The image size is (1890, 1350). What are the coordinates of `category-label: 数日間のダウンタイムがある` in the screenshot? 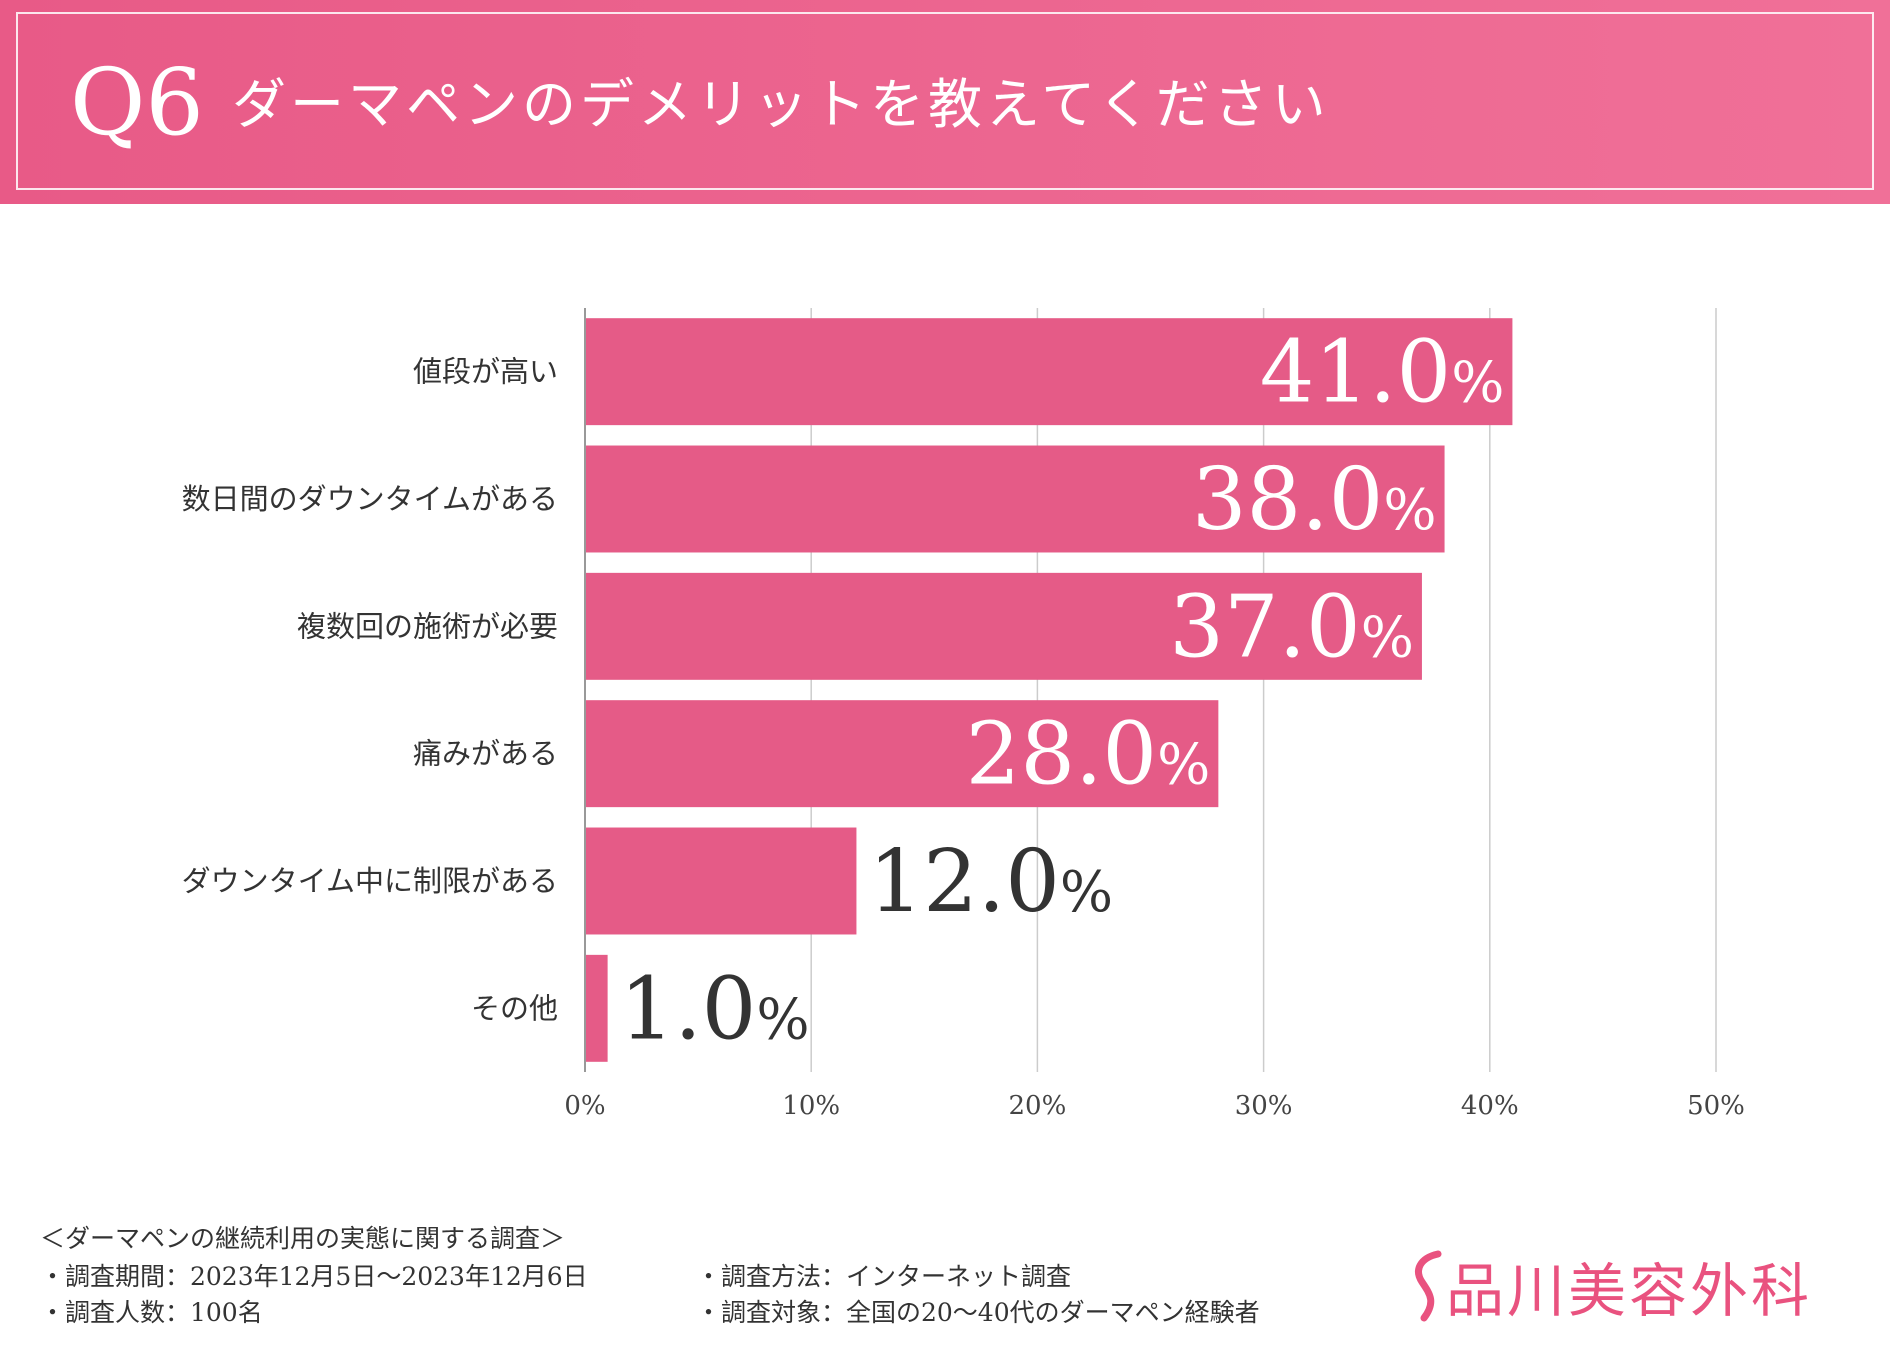 It's located at (370, 499).